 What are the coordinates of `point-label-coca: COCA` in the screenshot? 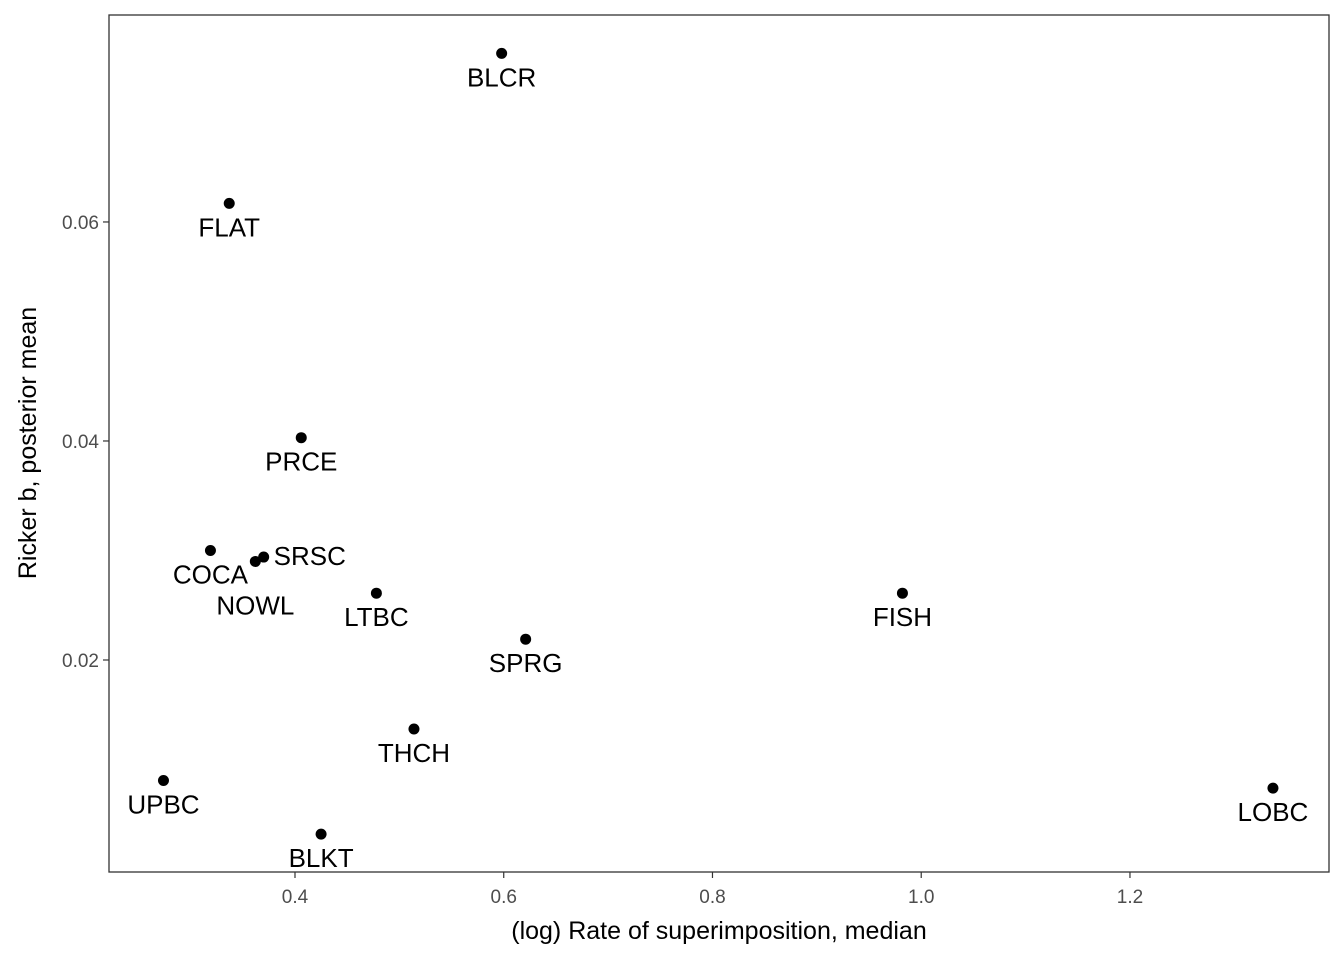 It's located at (211, 574).